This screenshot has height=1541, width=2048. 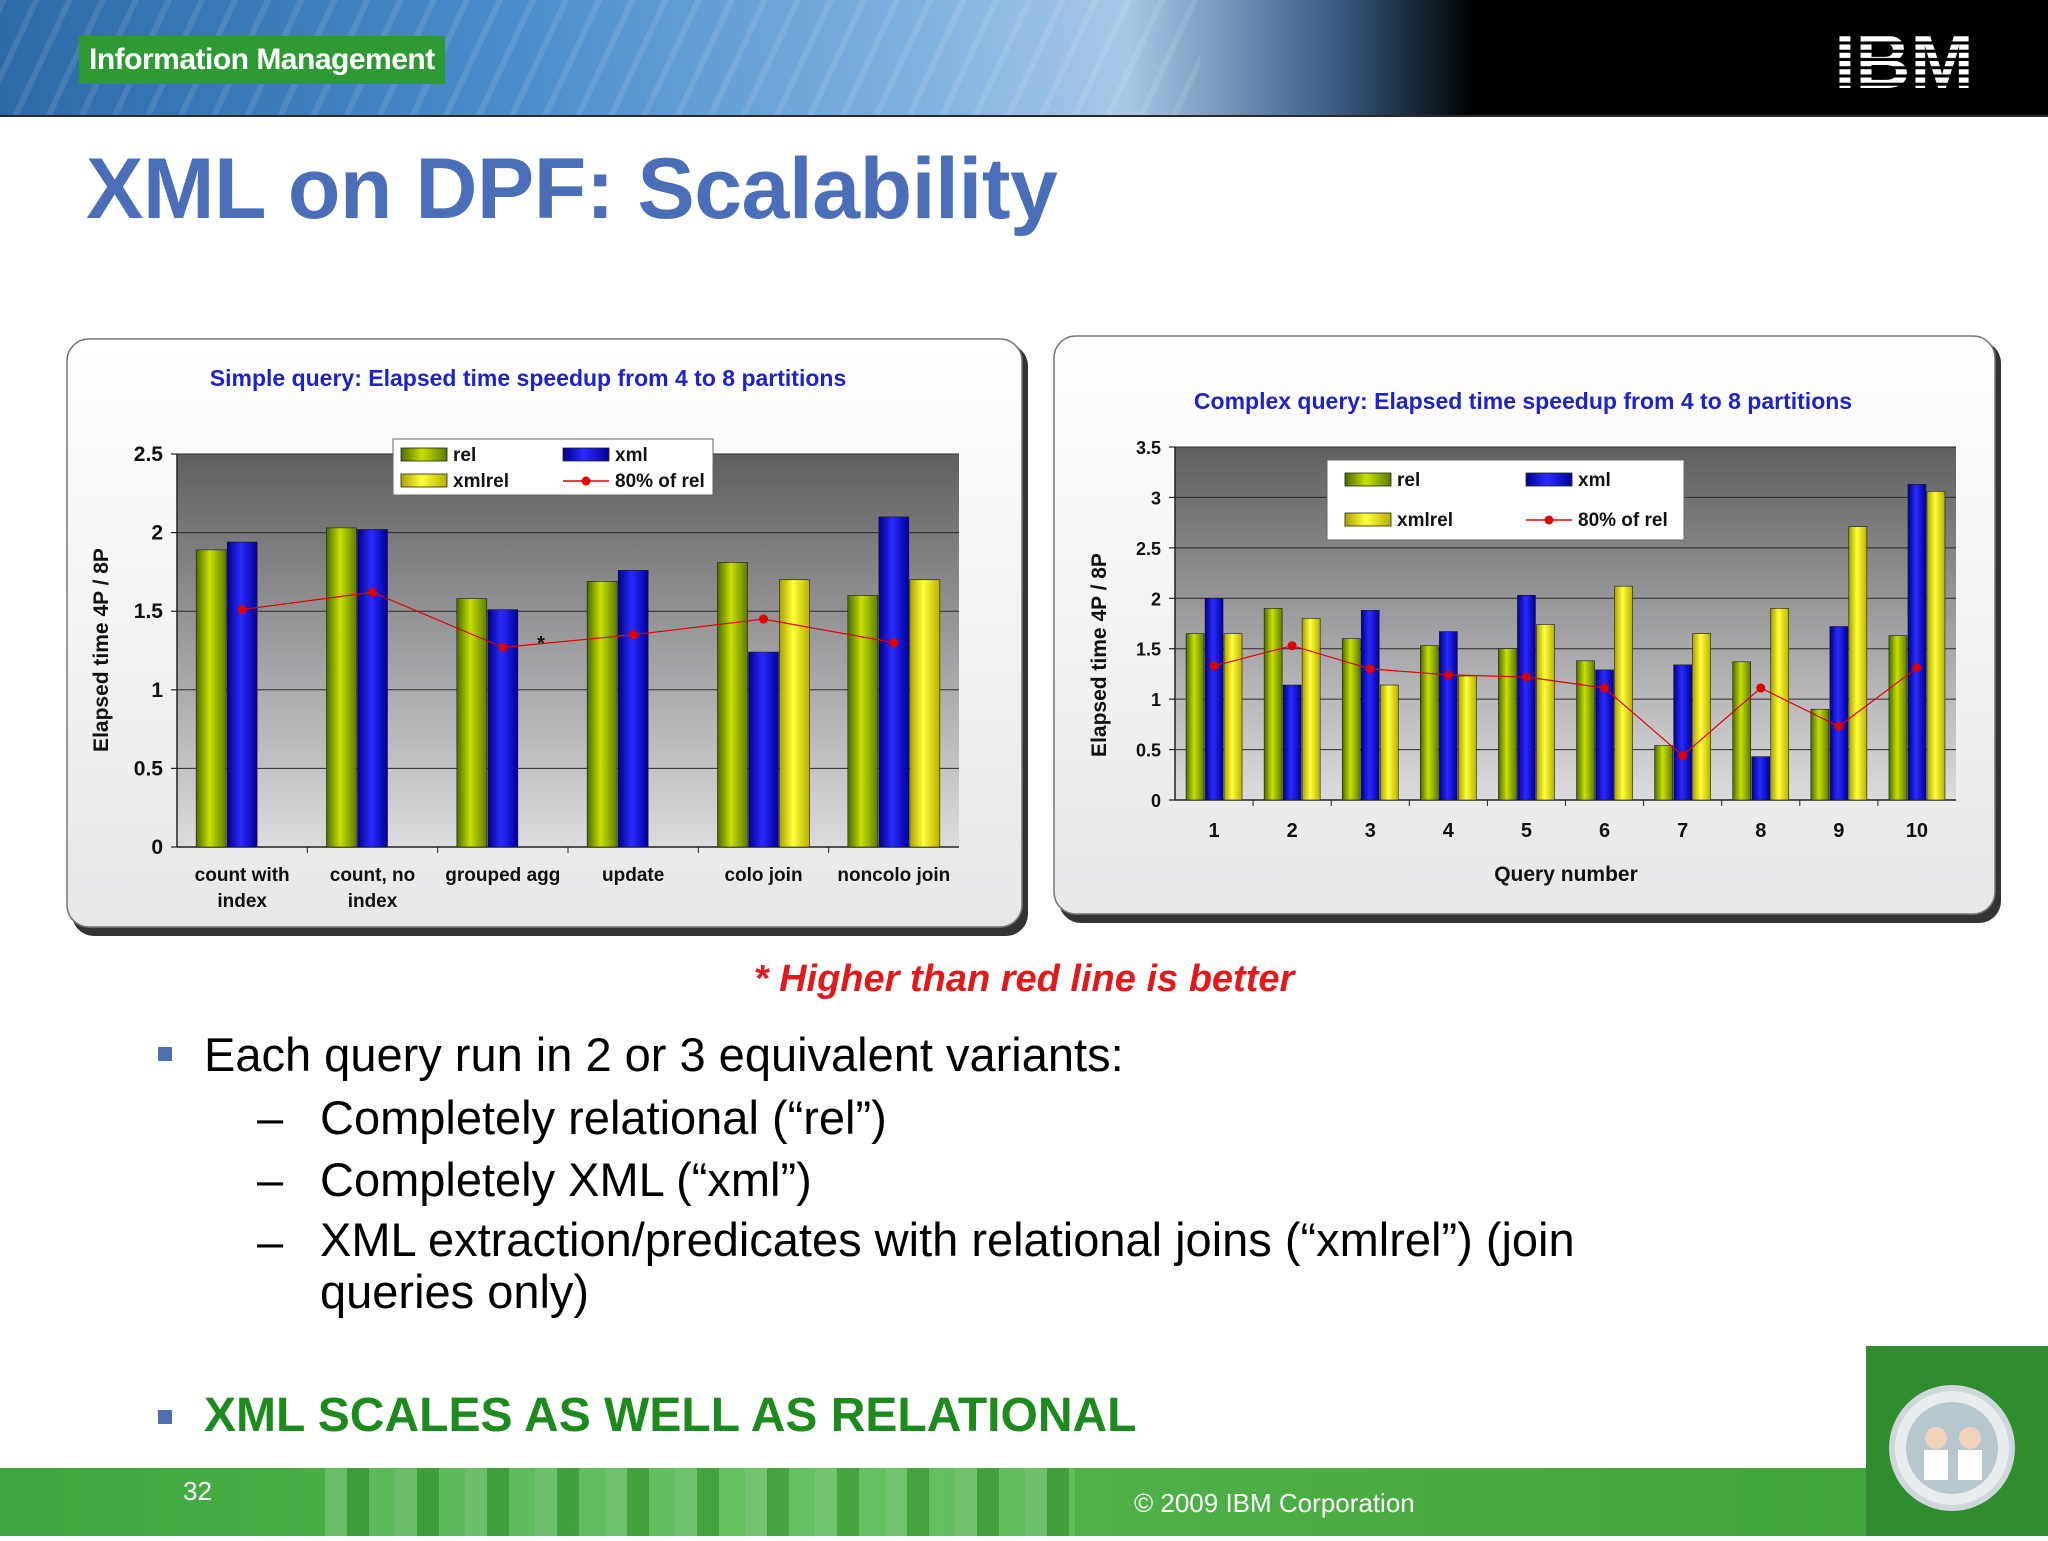 I want to click on bullet-marker, so click(x=165, y=1417).